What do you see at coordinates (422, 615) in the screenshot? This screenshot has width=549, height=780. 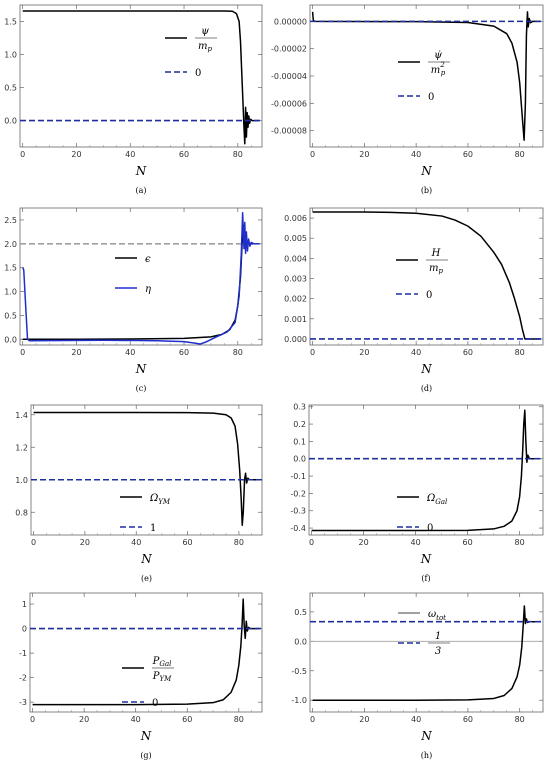 I see `legend-entry: ωtot` at bounding box center [422, 615].